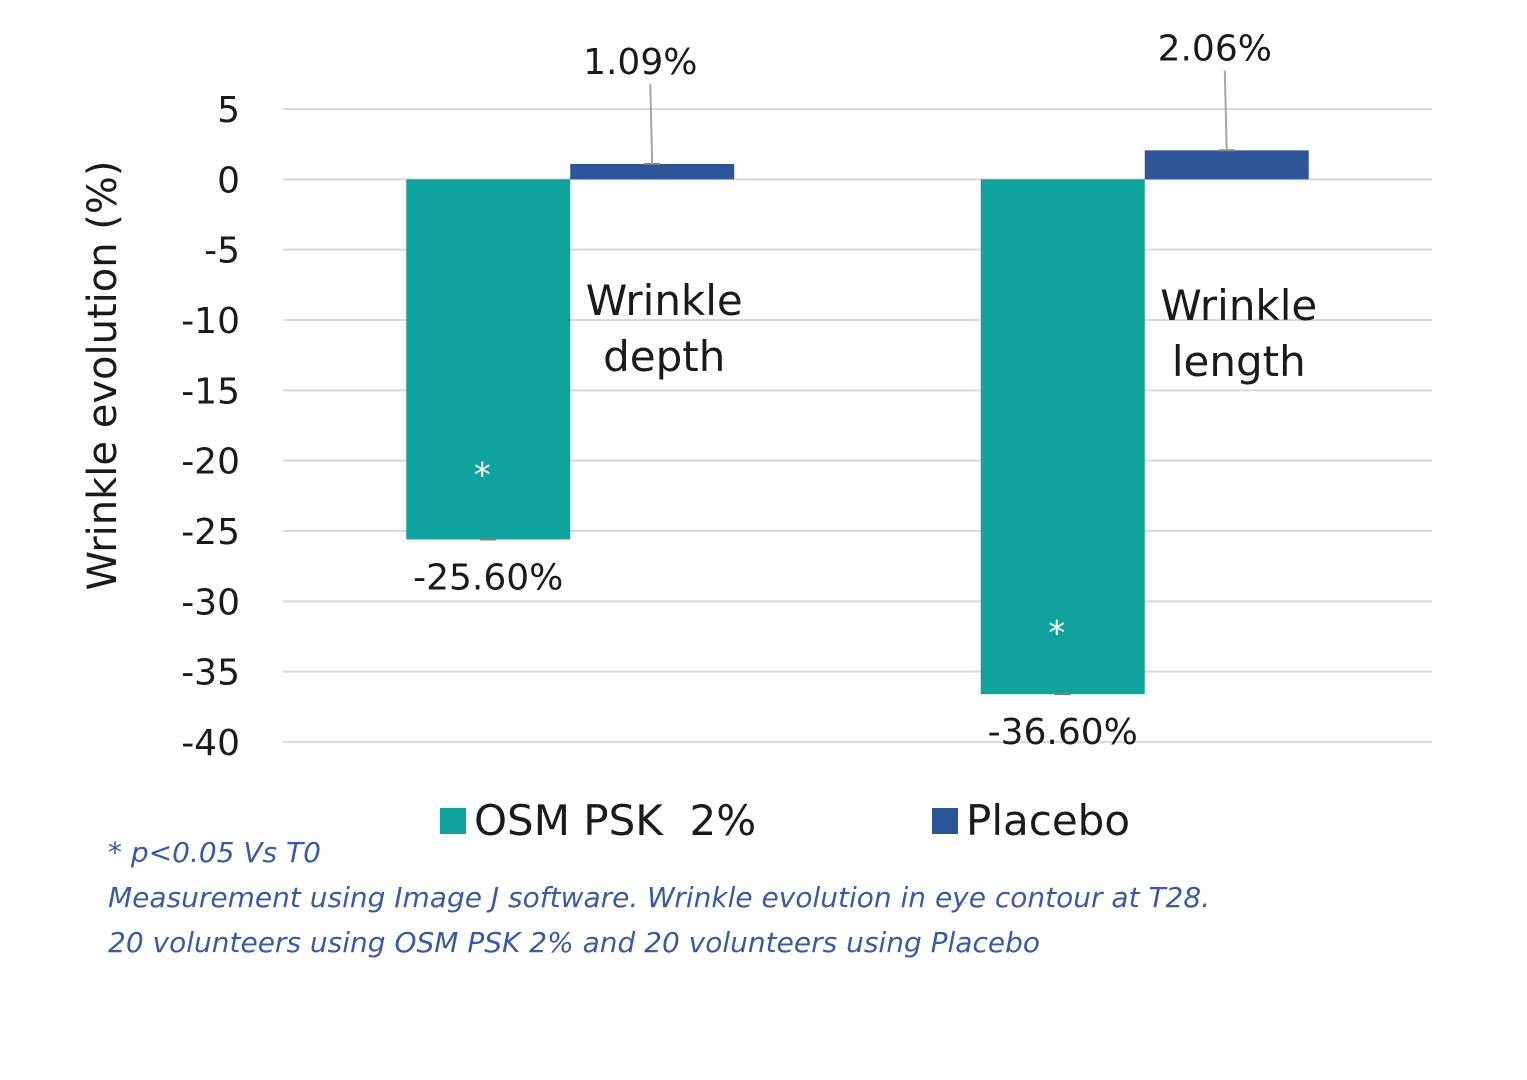 The width and height of the screenshot is (1527, 1080). I want to click on legend-swatch-osm-psk, so click(453, 820).